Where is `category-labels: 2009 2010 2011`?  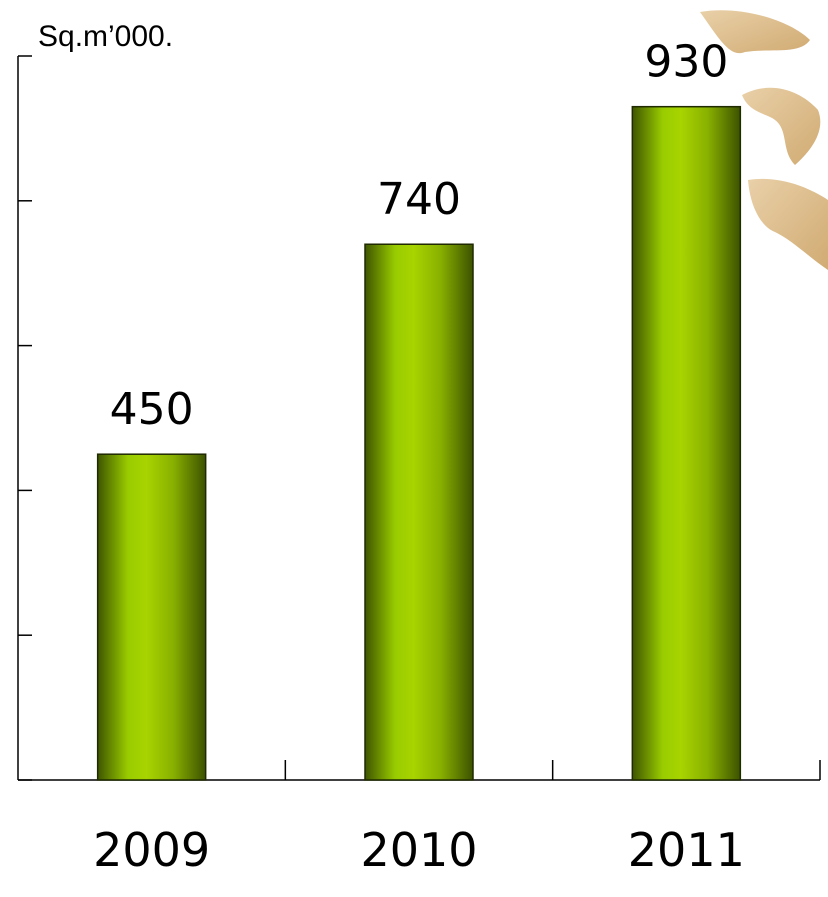 category-labels: 2009 2010 2011 is located at coordinates (419, 850).